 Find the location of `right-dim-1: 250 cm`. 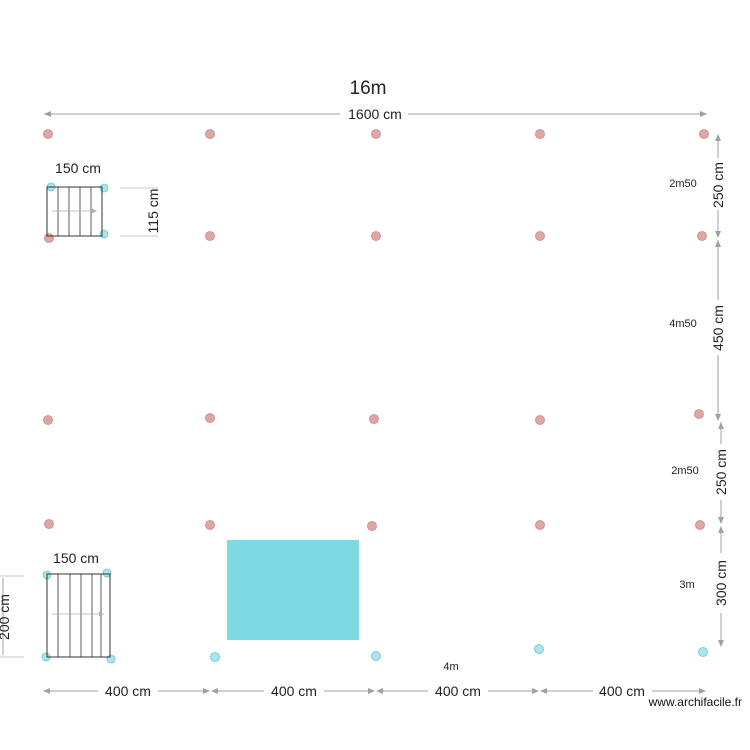

right-dim-1: 250 cm is located at coordinates (718, 185).